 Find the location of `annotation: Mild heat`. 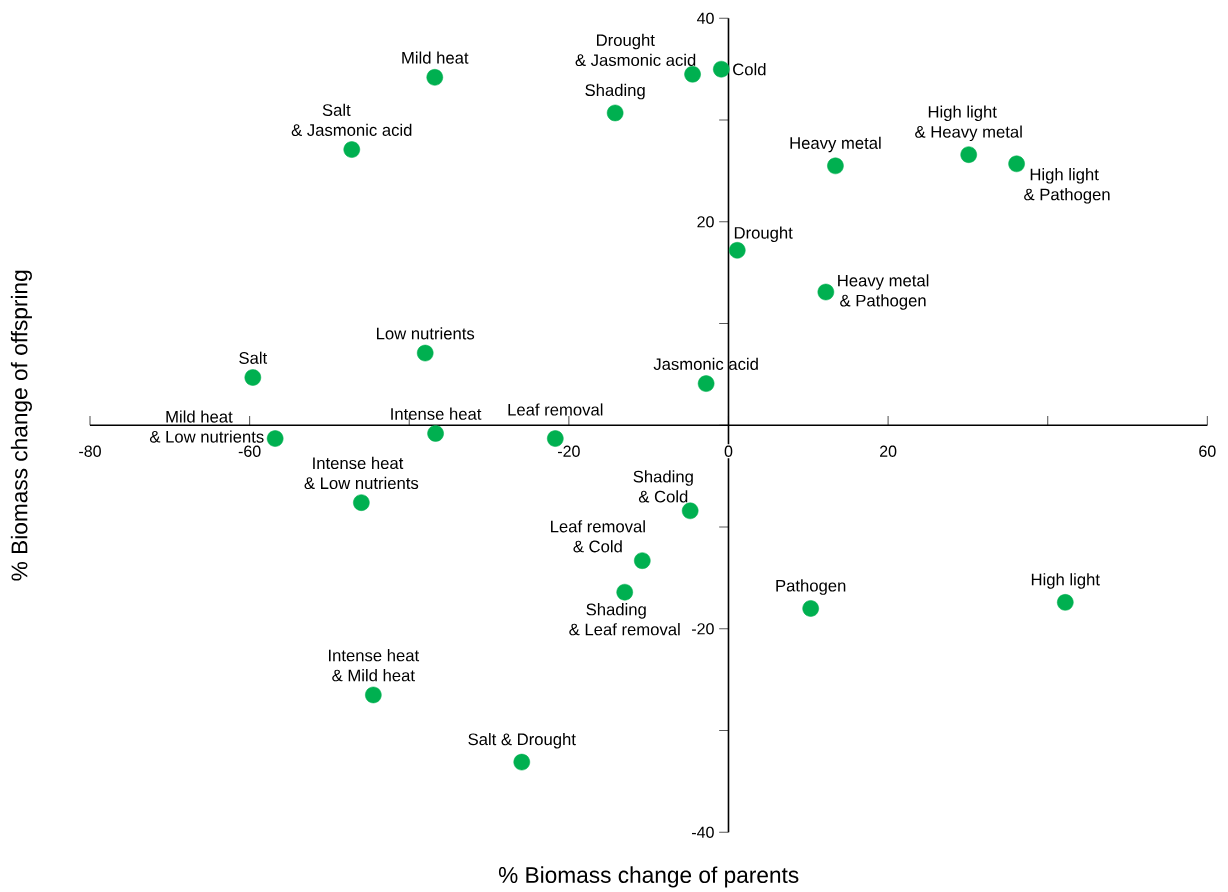

annotation: Mild heat is located at coordinates (435, 57).